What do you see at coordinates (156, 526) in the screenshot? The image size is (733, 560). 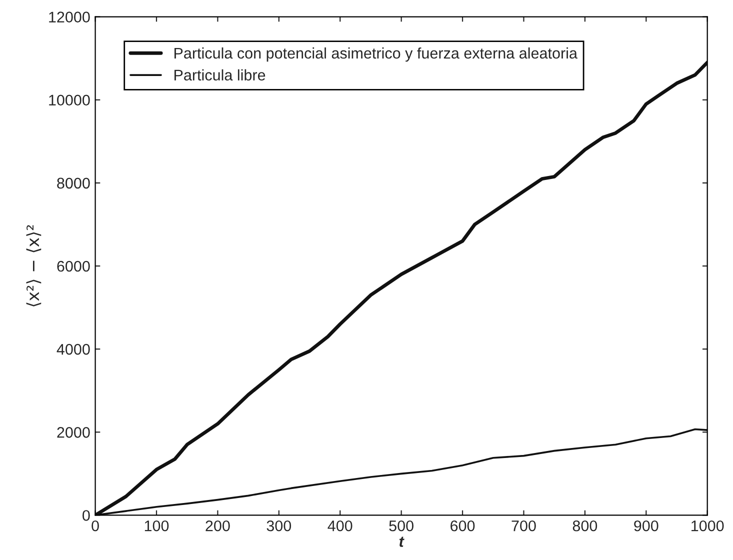 I see `x-tick-label: 100` at bounding box center [156, 526].